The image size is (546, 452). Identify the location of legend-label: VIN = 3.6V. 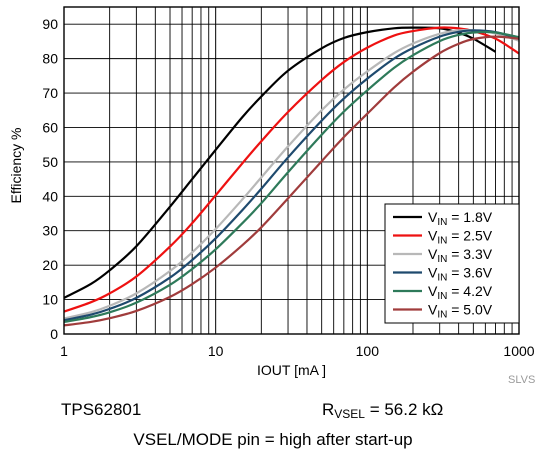
(460, 274).